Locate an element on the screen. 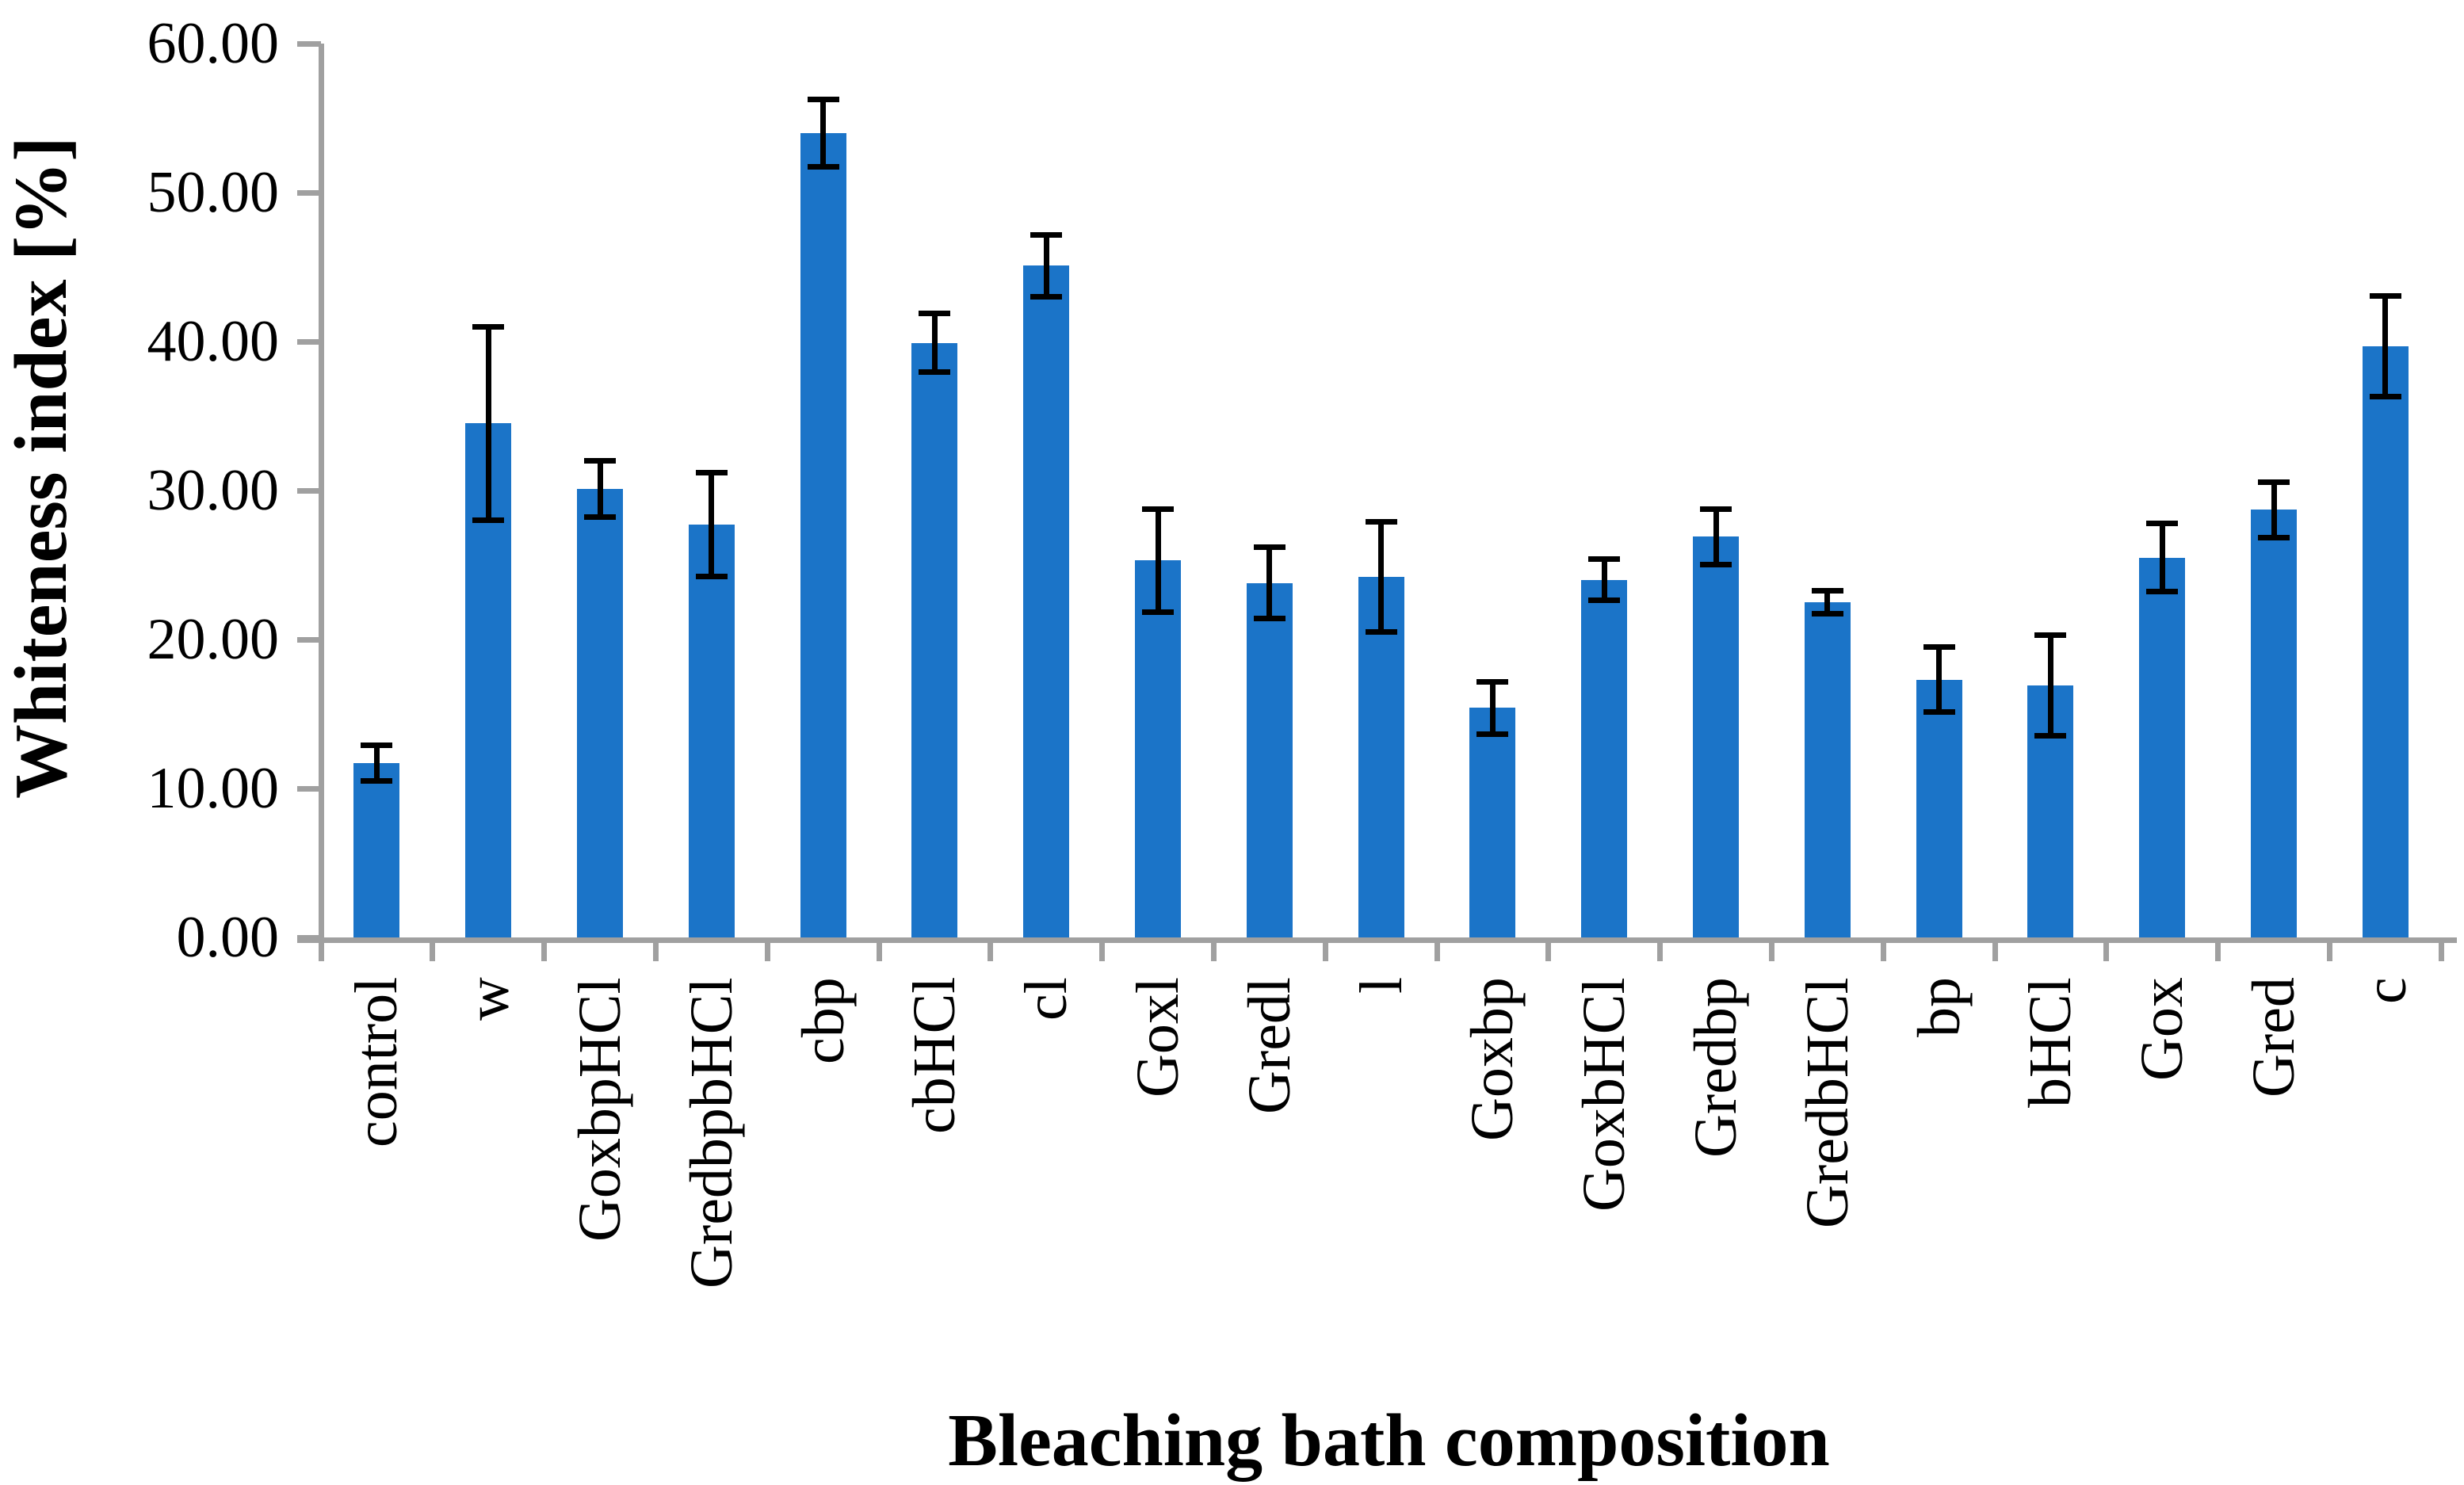 This screenshot has width=2464, height=1485. y-tick-label: 20.00 is located at coordinates (214, 639).